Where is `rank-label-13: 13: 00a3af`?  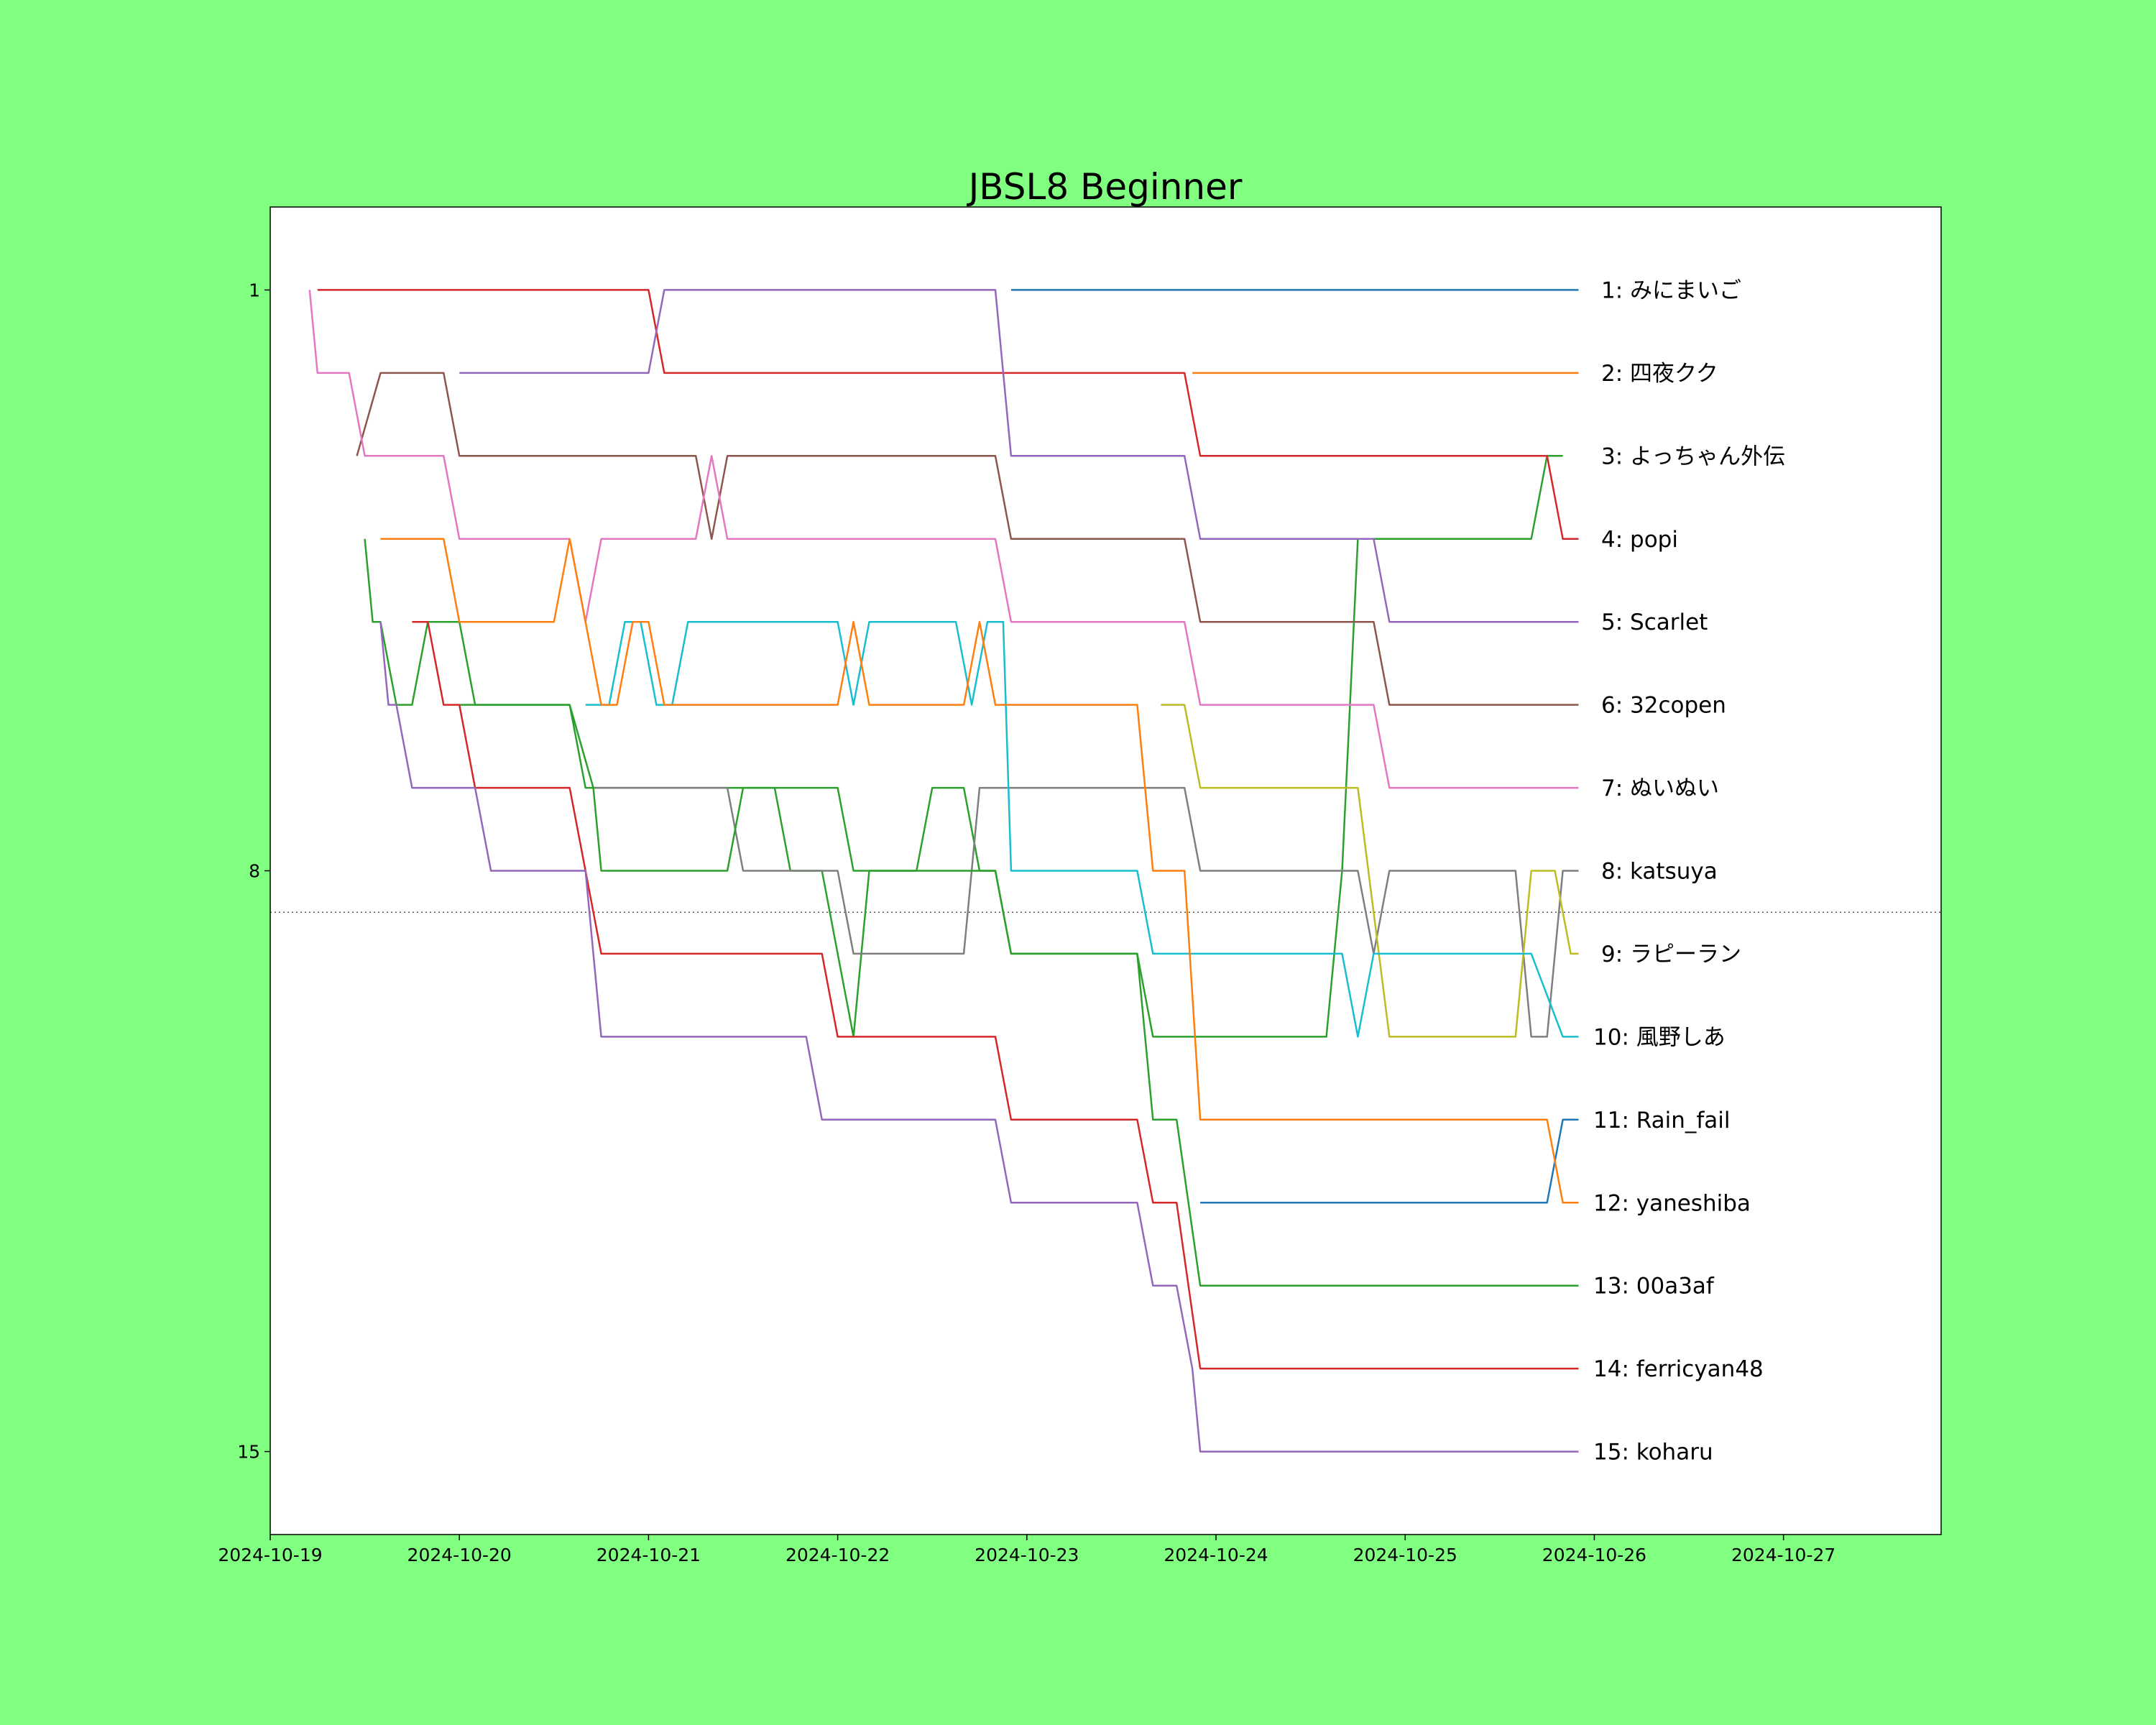
rank-label-13: 13: 00a3af is located at coordinates (1654, 1287).